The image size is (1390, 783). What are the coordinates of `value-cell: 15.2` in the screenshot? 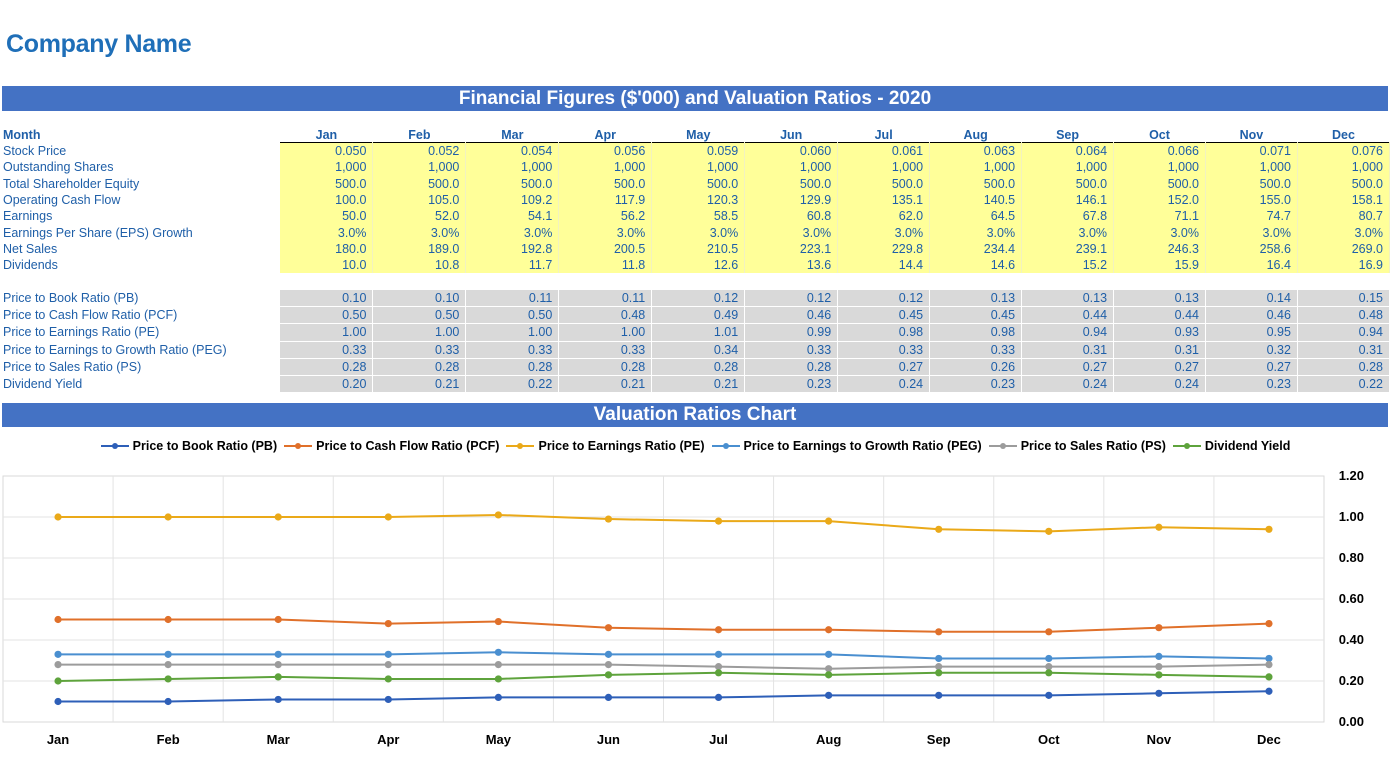 It's located at (1068, 265).